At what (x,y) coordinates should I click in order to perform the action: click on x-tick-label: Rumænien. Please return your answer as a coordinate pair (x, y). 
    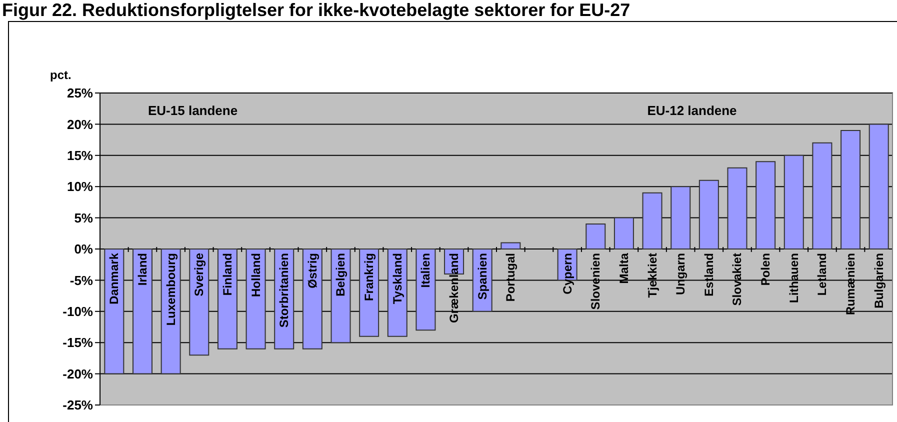
    Looking at the image, I should click on (851, 284).